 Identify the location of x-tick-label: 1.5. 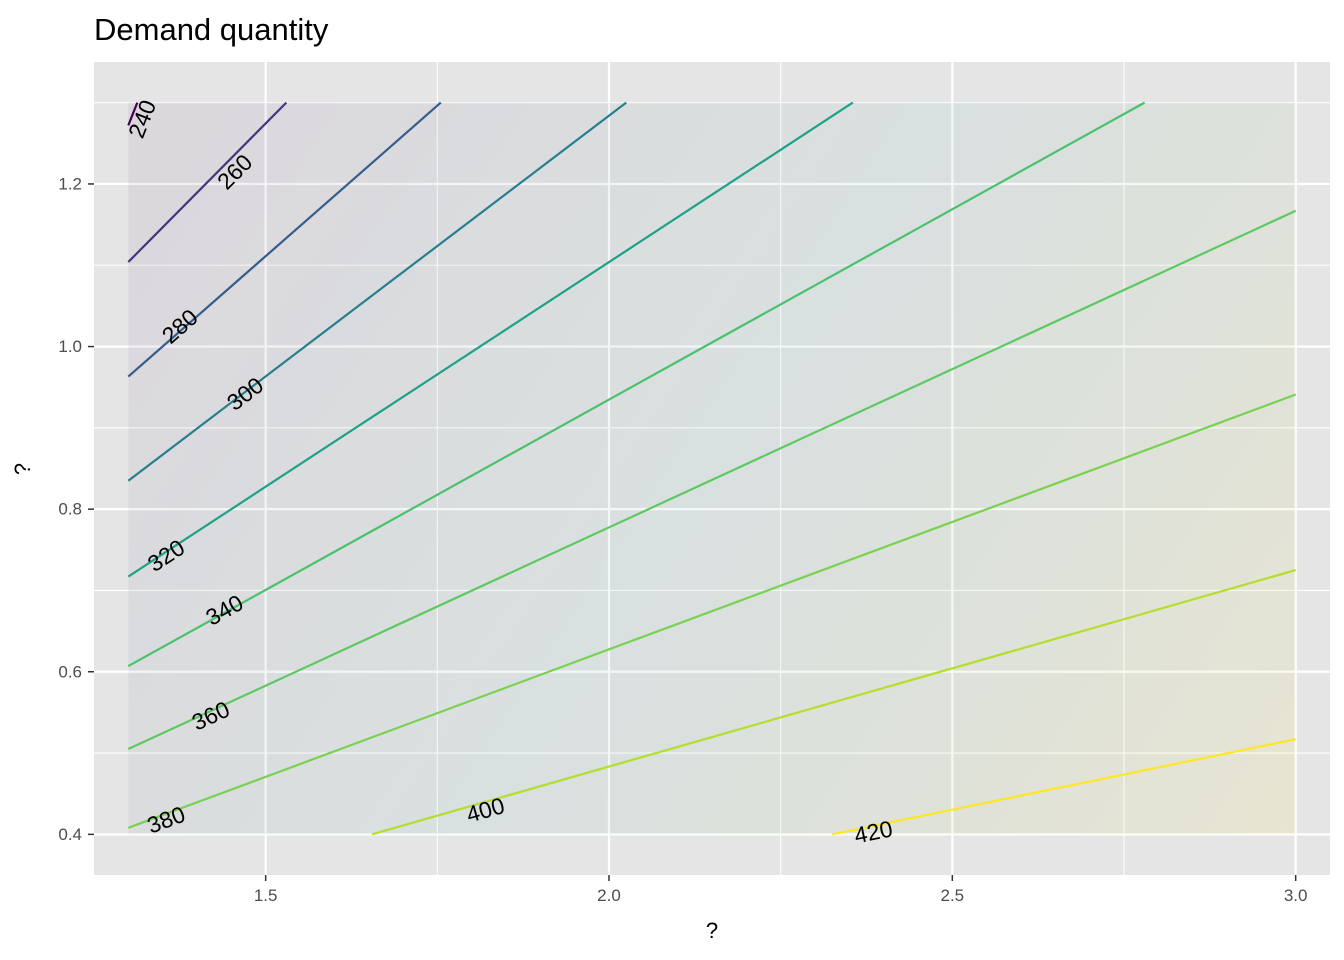
(266, 895).